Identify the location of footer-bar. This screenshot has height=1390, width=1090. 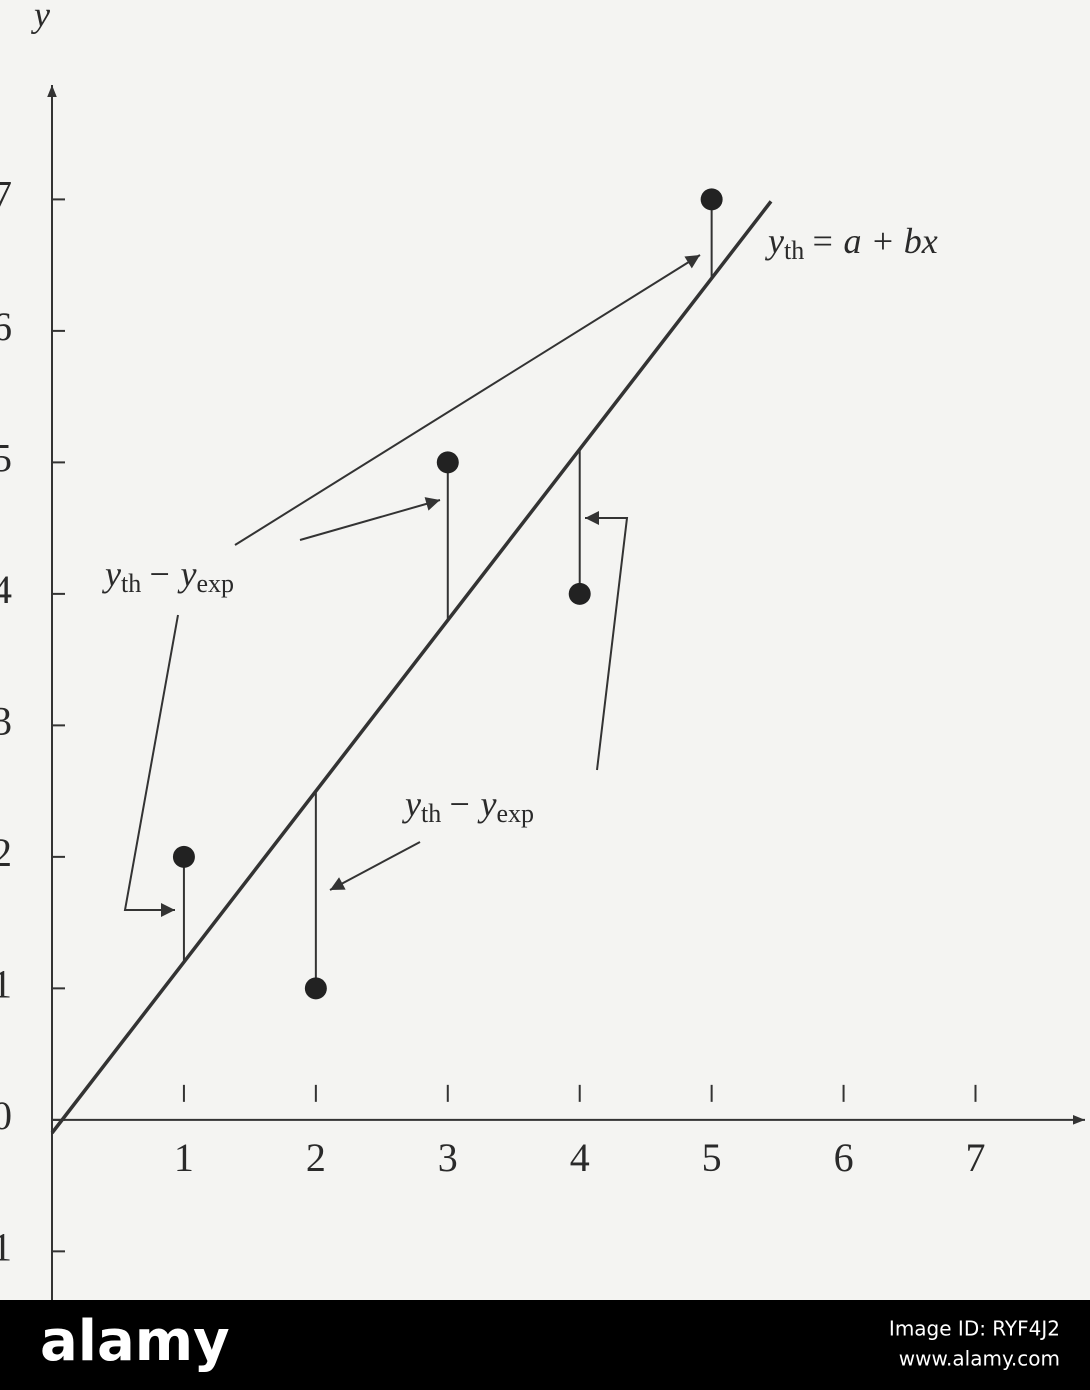
(545, 1345).